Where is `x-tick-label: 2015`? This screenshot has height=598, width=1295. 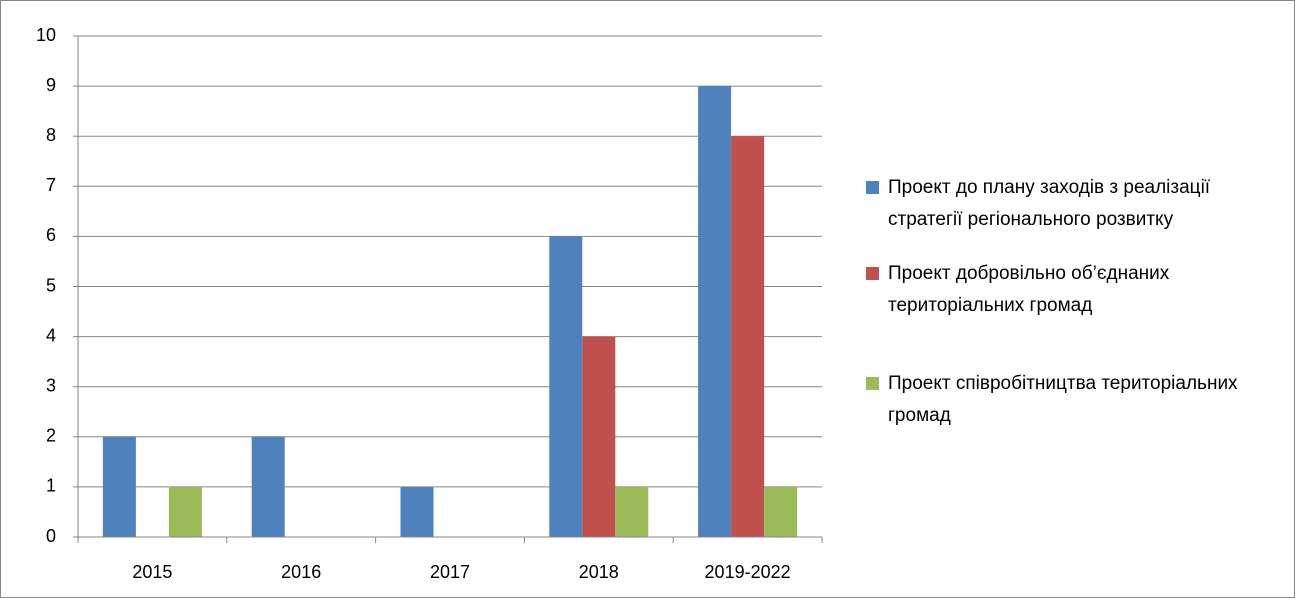
x-tick-label: 2015 is located at coordinates (152, 572).